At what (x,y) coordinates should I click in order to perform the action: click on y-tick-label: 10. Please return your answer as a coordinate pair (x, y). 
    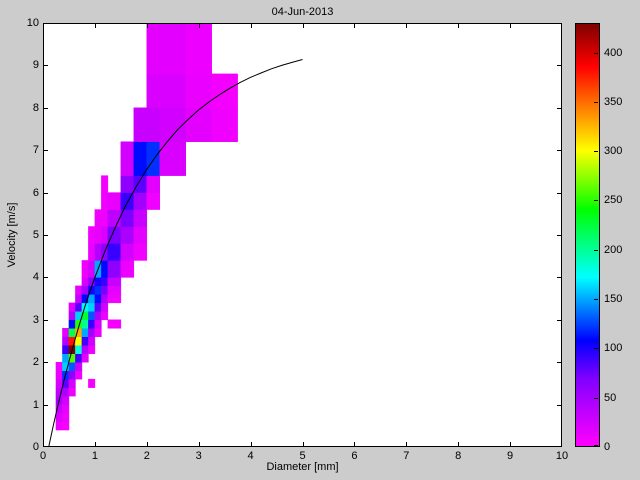
    Looking at the image, I should click on (32, 23).